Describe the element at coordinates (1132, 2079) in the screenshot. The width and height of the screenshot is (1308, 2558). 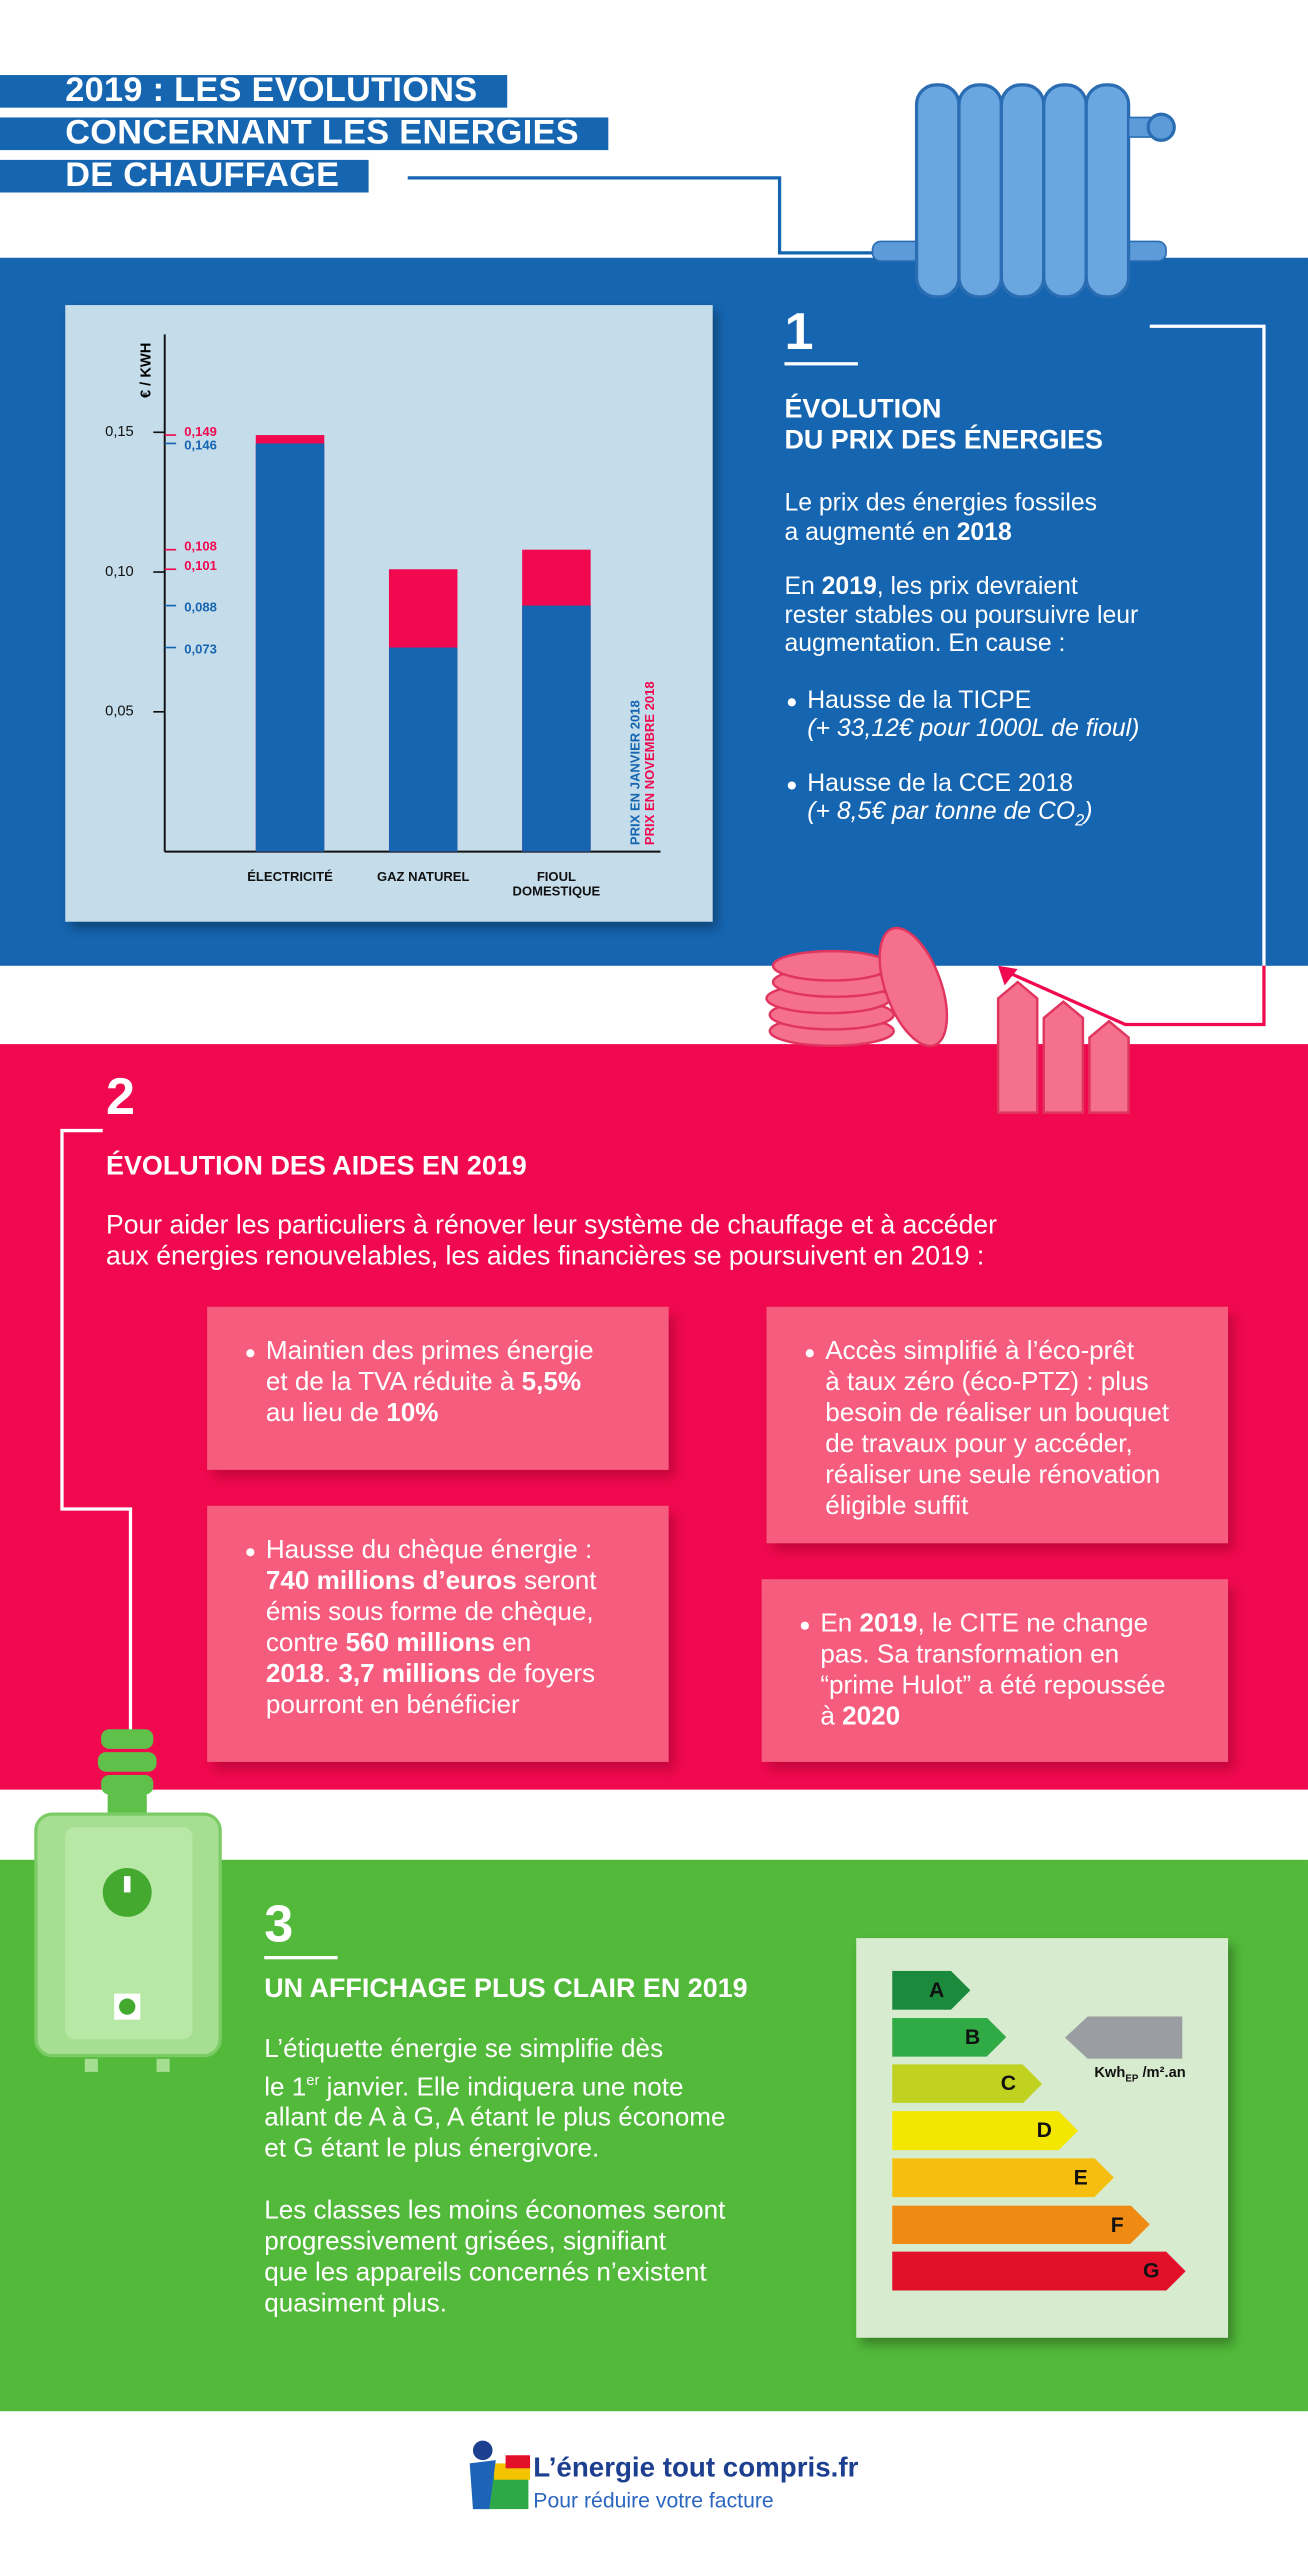
I see `unit-sub: EP` at that location.